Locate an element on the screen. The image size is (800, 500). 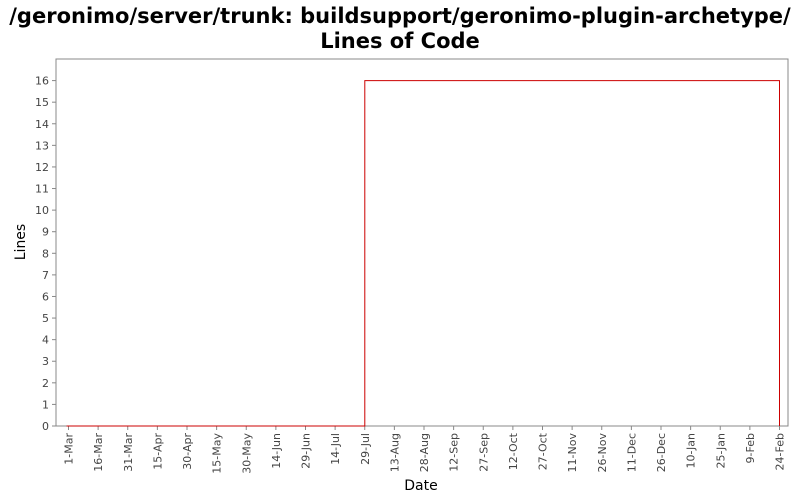
x-tick-label: 15-Apr is located at coordinates (157, 451).